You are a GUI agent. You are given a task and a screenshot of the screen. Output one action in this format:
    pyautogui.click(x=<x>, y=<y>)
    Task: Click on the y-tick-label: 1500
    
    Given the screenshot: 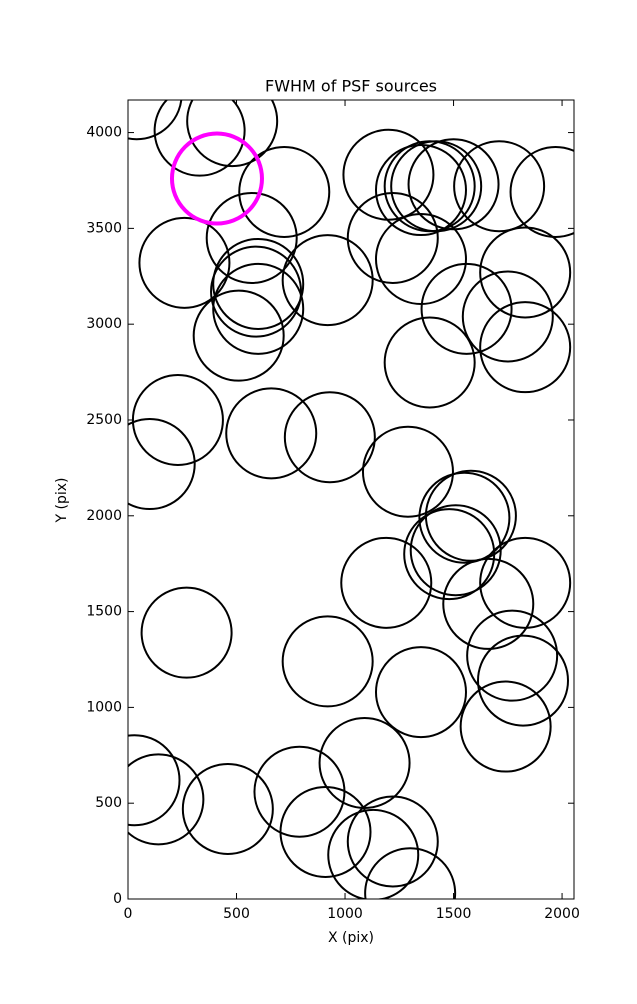 What is the action you would take?
    pyautogui.click(x=104, y=612)
    